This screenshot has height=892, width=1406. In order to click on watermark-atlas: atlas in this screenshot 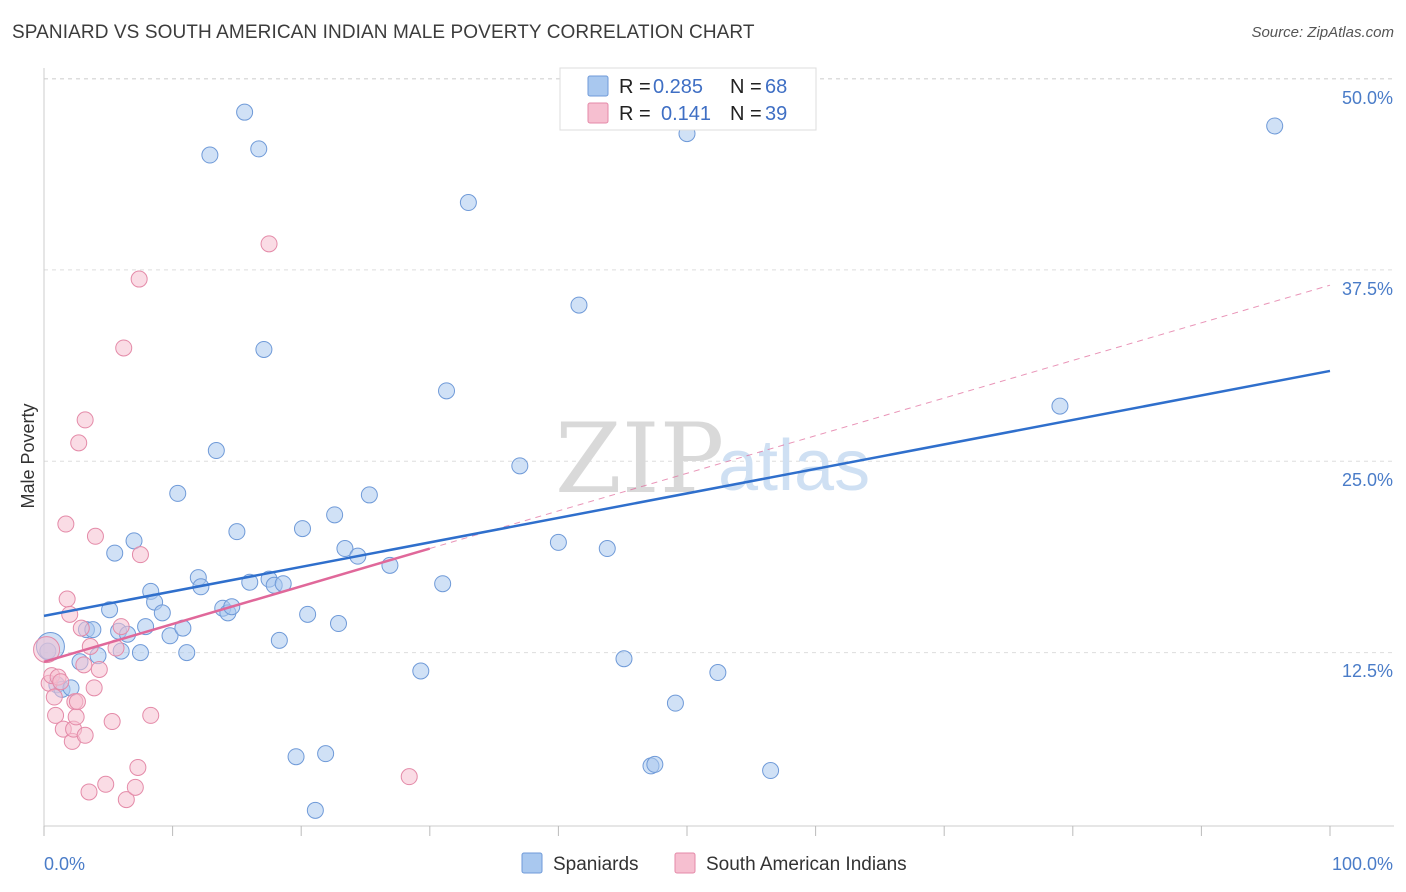, I will do `click(794, 466)`.